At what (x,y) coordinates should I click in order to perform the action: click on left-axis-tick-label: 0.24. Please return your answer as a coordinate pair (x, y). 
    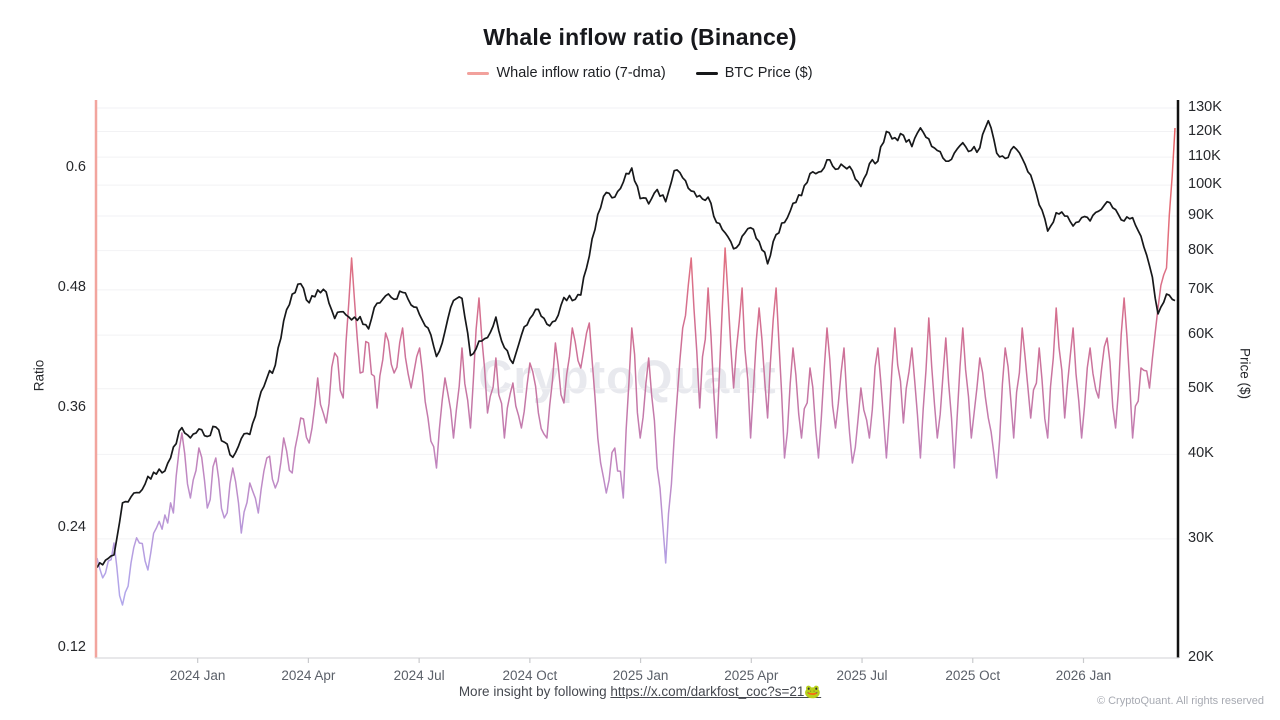
    Looking at the image, I should click on (71, 527).